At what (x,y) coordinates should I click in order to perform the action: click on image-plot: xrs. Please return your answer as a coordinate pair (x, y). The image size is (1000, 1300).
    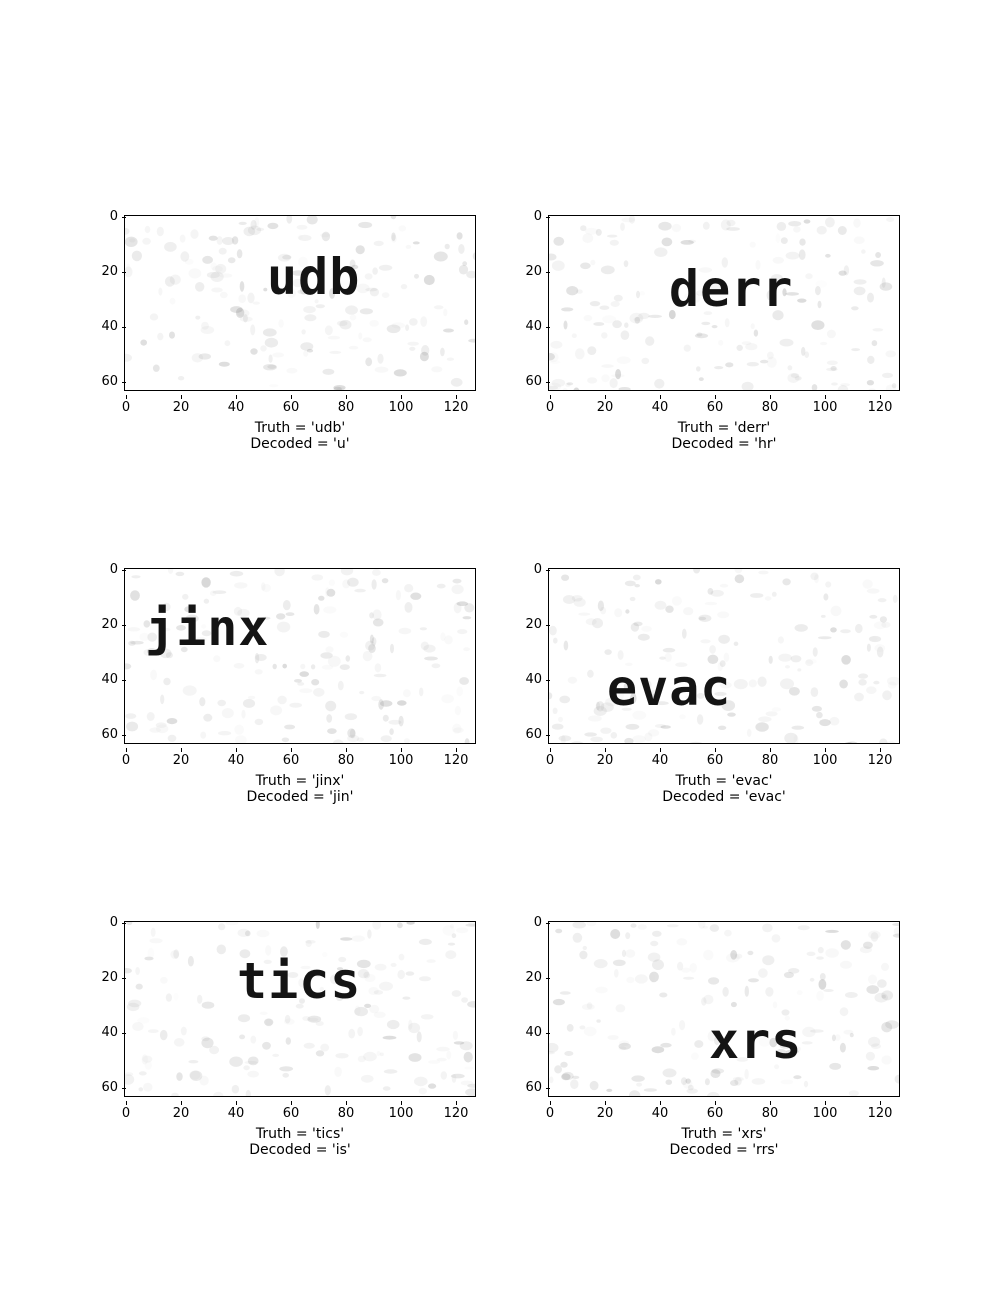
    Looking at the image, I should click on (724, 1009).